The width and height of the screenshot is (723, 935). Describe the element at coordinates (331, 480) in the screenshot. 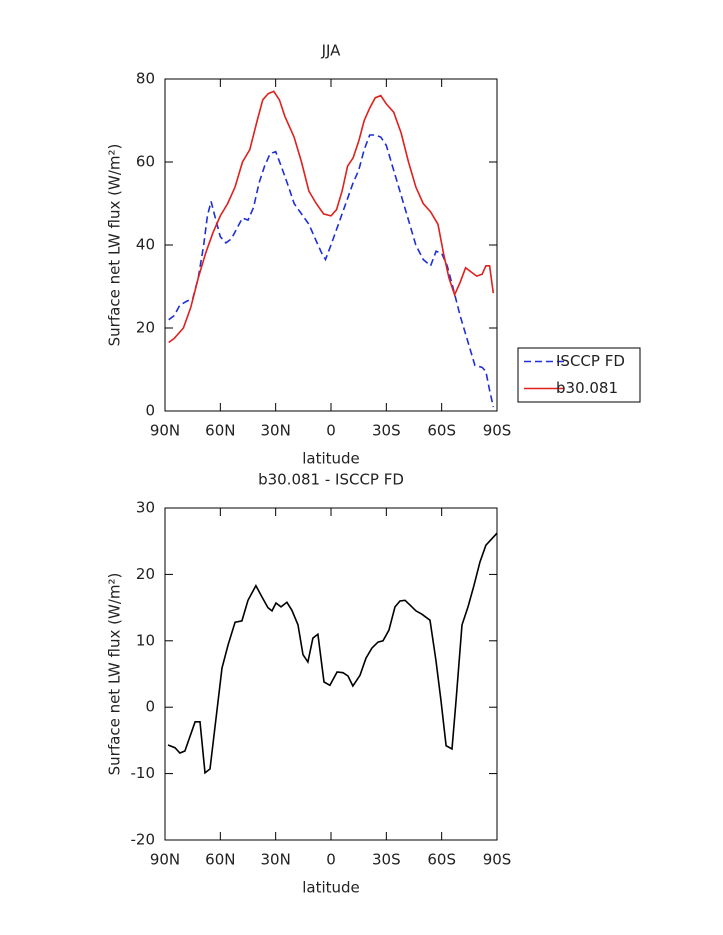

I see `chart-title: b30.081 - ISCCP FD` at that location.